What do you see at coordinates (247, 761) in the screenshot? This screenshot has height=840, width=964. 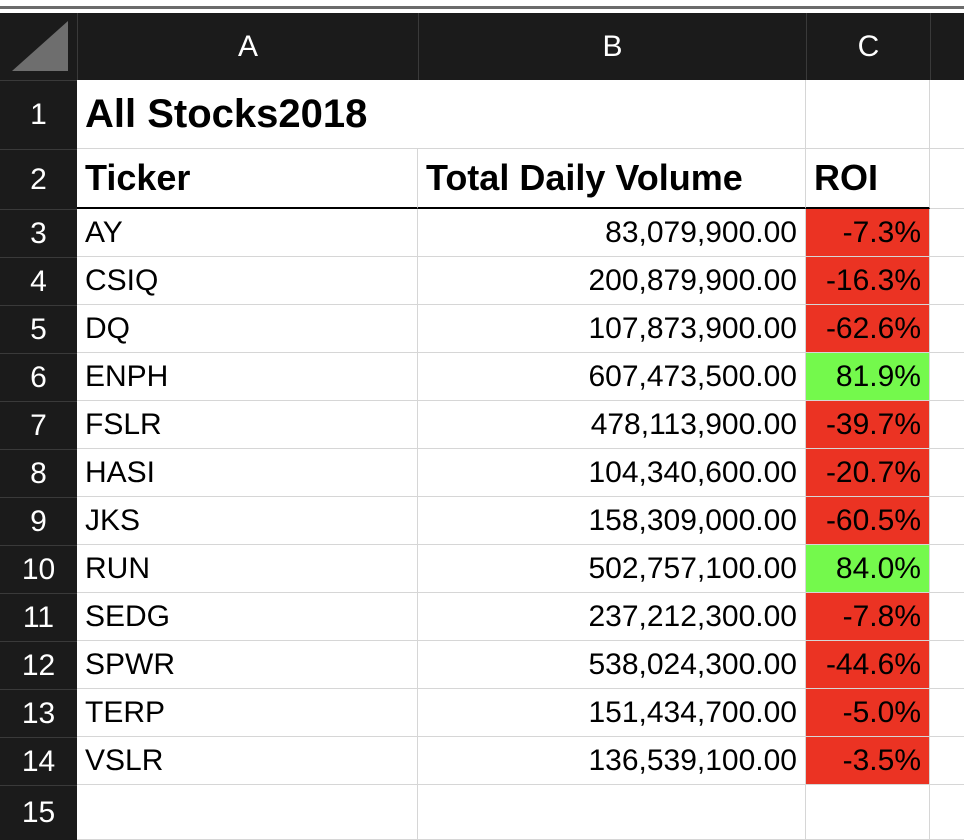 I see `ticker-cell: VSLR` at bounding box center [247, 761].